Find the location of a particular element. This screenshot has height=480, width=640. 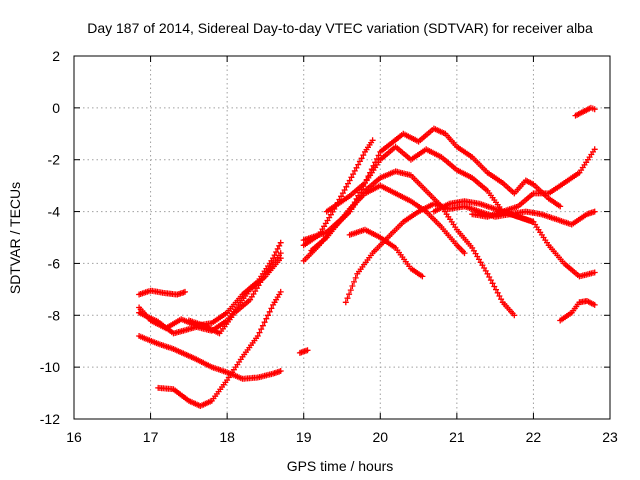

x-tick-label: 21 is located at coordinates (457, 437).